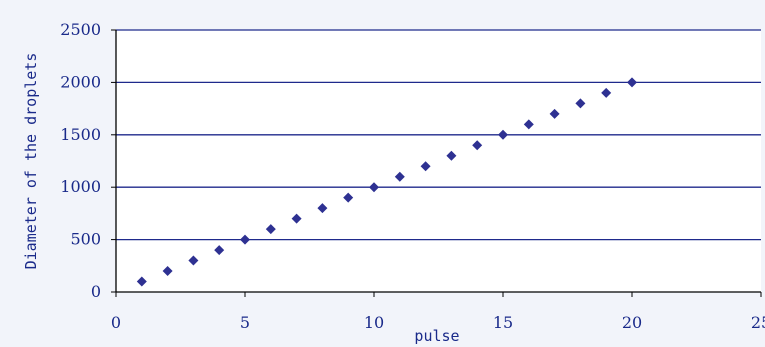 This screenshot has width=765, height=347. Describe the element at coordinates (85, 239) in the screenshot. I see `y-tick-label: 500` at that location.